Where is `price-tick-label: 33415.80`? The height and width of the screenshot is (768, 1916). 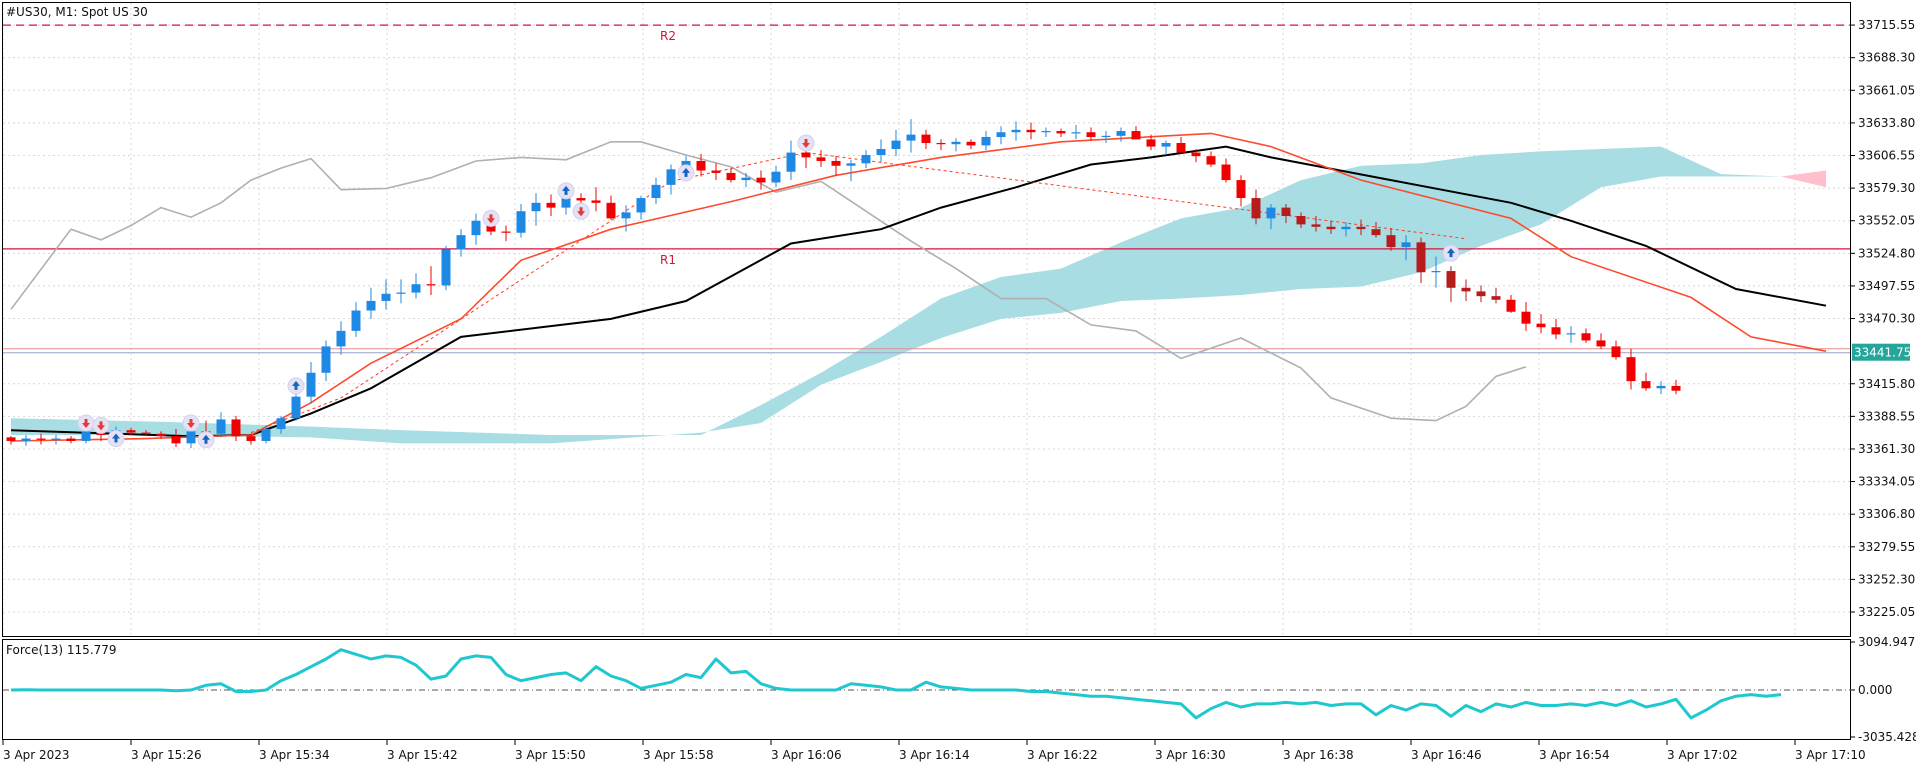 price-tick-label: 33415.80 is located at coordinates (1886, 384).